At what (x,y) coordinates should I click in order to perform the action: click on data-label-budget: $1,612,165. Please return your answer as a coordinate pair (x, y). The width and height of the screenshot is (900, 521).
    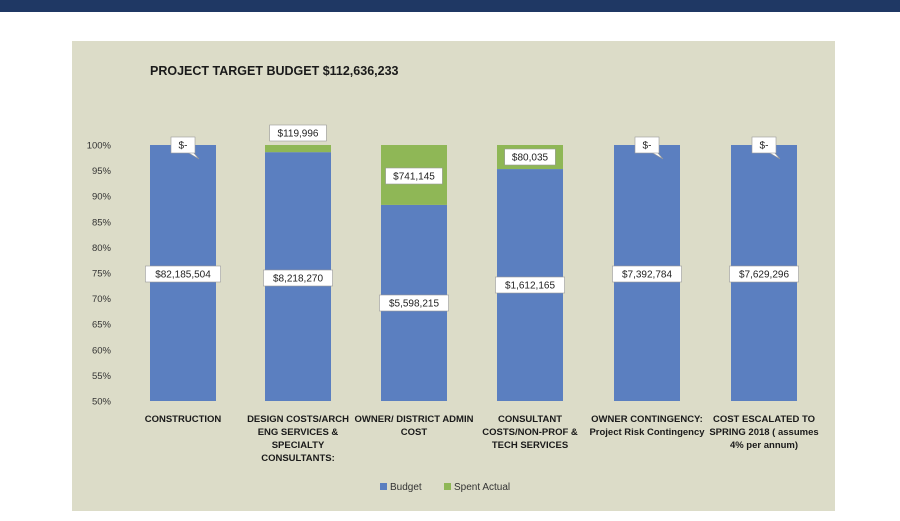
    Looking at the image, I should click on (530, 285).